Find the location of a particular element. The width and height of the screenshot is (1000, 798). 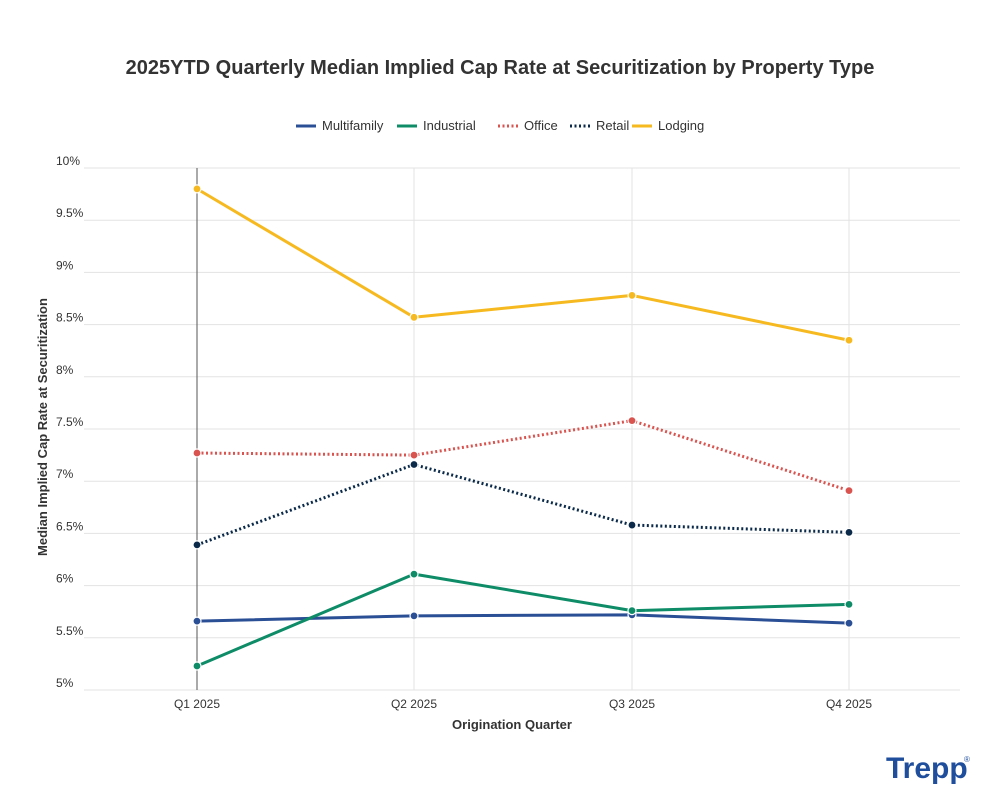

legend-item-industrial: Industrial is located at coordinates (436, 125).